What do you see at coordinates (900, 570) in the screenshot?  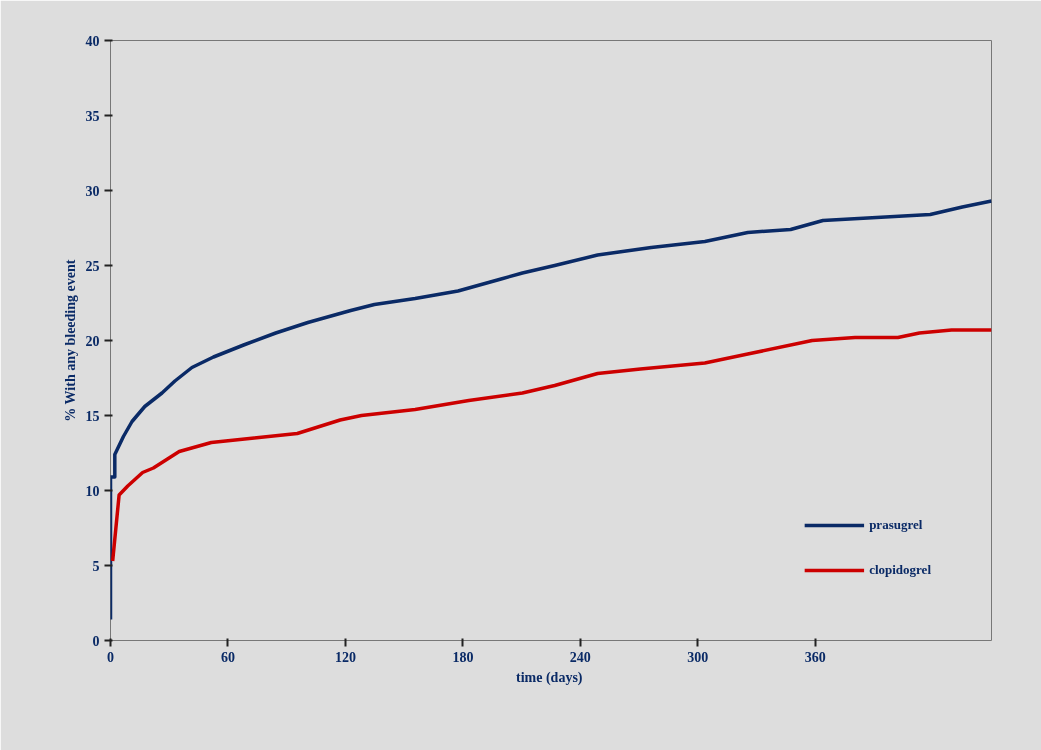 I see `legend-label: clopidogrel` at bounding box center [900, 570].